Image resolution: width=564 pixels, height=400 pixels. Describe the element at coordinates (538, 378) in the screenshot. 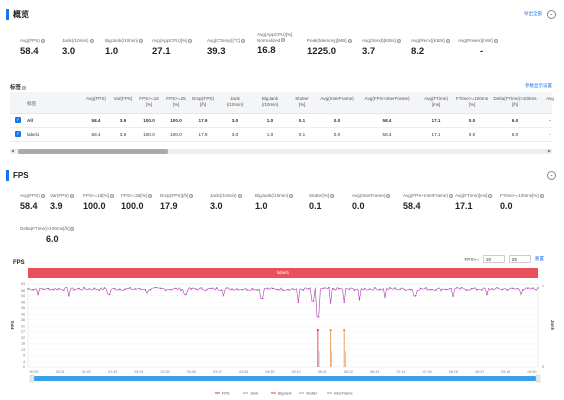

I see `slider-handle-right` at that location.